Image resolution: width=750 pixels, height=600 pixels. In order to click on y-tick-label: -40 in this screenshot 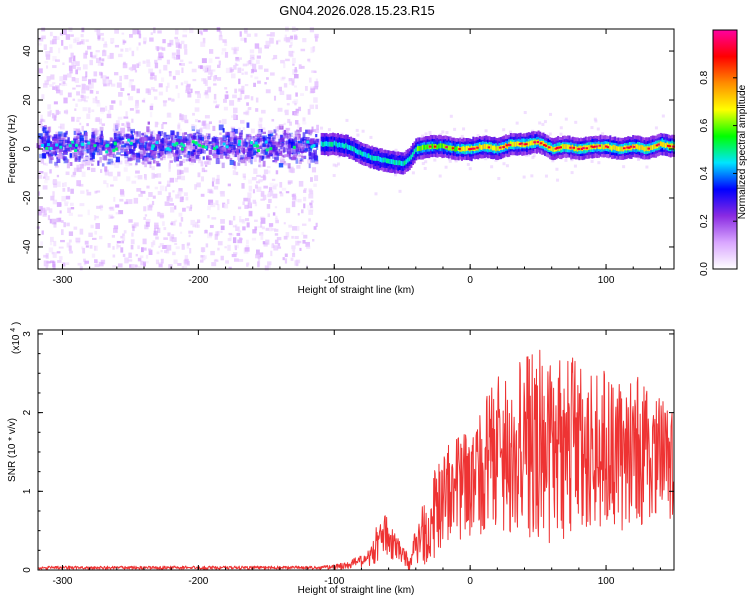, I will do `click(27, 246)`.